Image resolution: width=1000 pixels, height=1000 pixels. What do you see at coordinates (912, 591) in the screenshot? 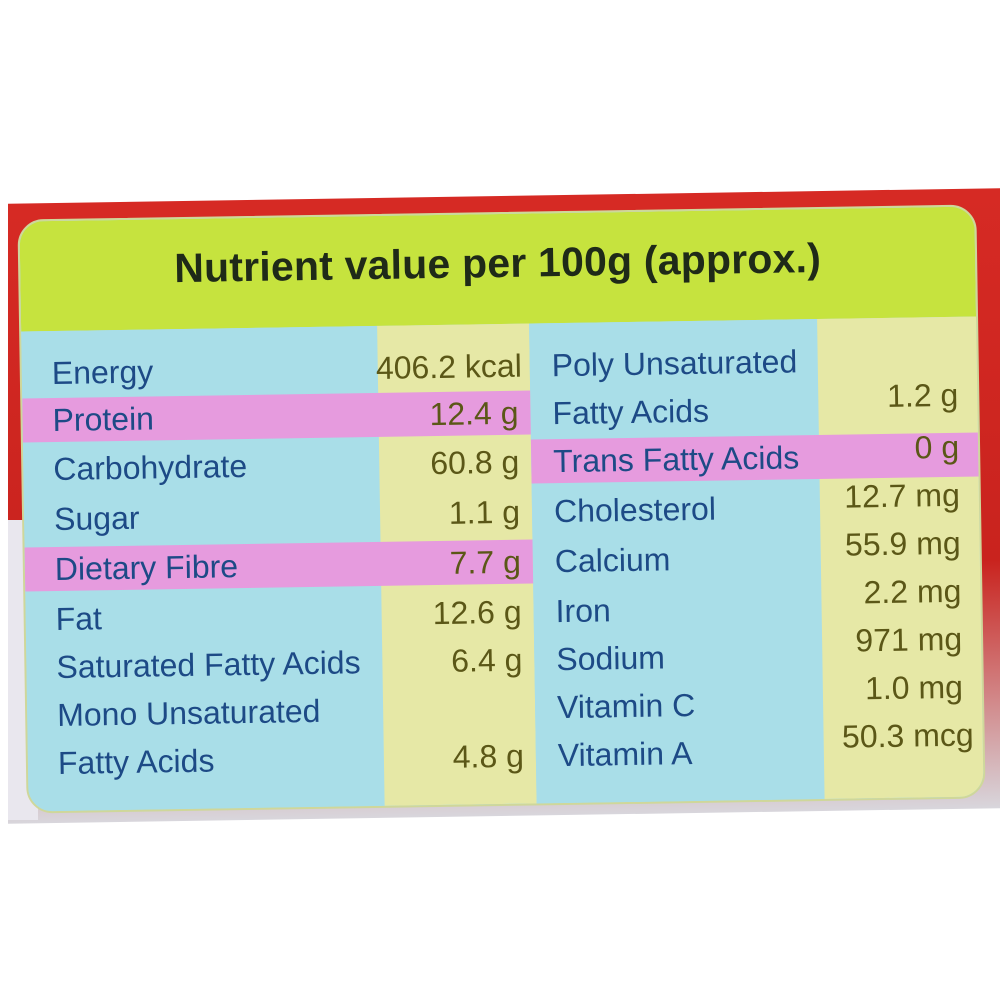
I see `nutrient-value-iron: 2.2 mg` at bounding box center [912, 591].